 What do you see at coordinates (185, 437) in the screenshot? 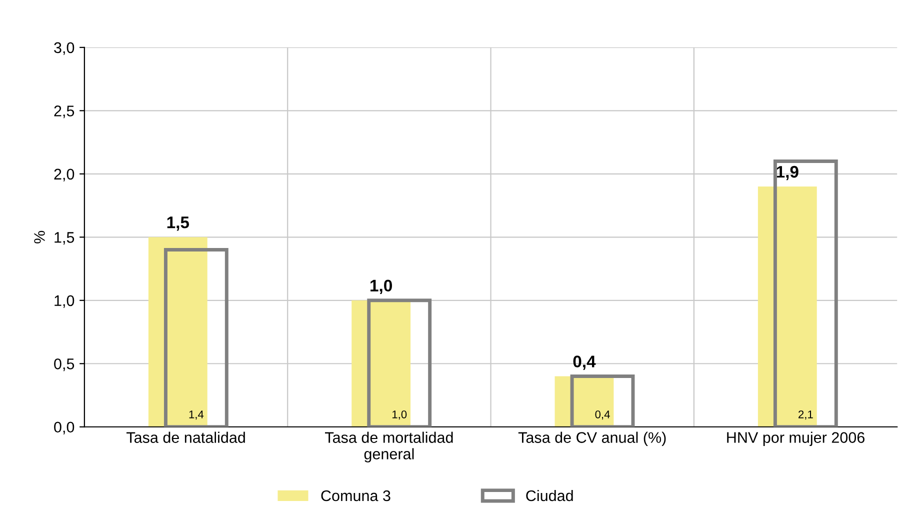
I see `x-tick-label: Tasa de natalidad` at bounding box center [185, 437].